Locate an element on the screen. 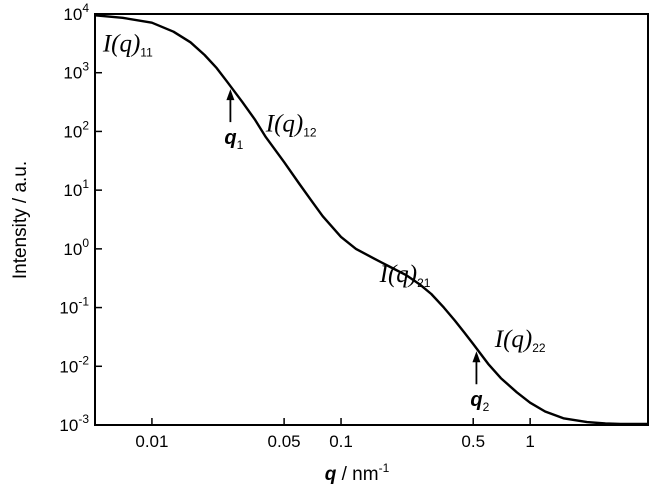 Image resolution: width=662 pixels, height=493 pixels. y-tick-label: 10⁰ is located at coordinates (76, 247).